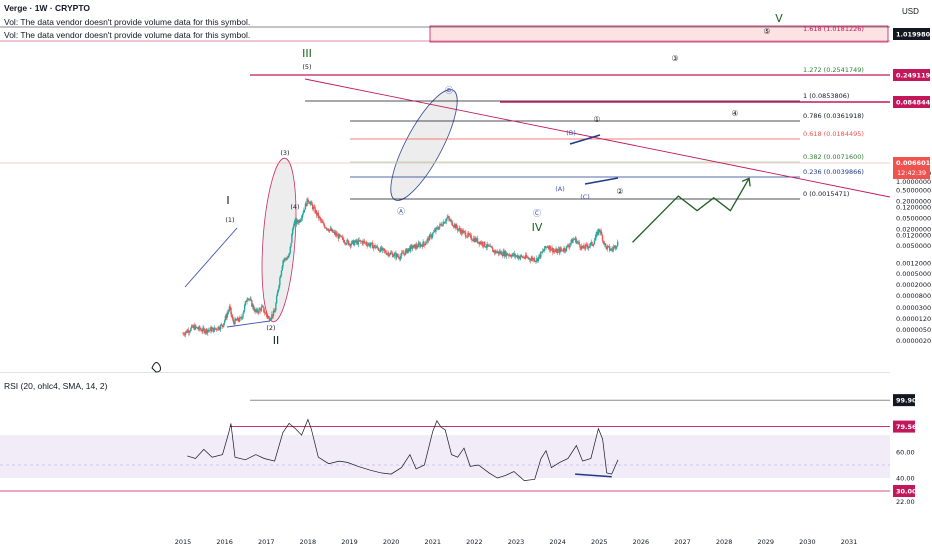 This screenshot has height=550, width=932. Describe the element at coordinates (432, 542) in the screenshot. I see `year-tick: 2021` at that location.